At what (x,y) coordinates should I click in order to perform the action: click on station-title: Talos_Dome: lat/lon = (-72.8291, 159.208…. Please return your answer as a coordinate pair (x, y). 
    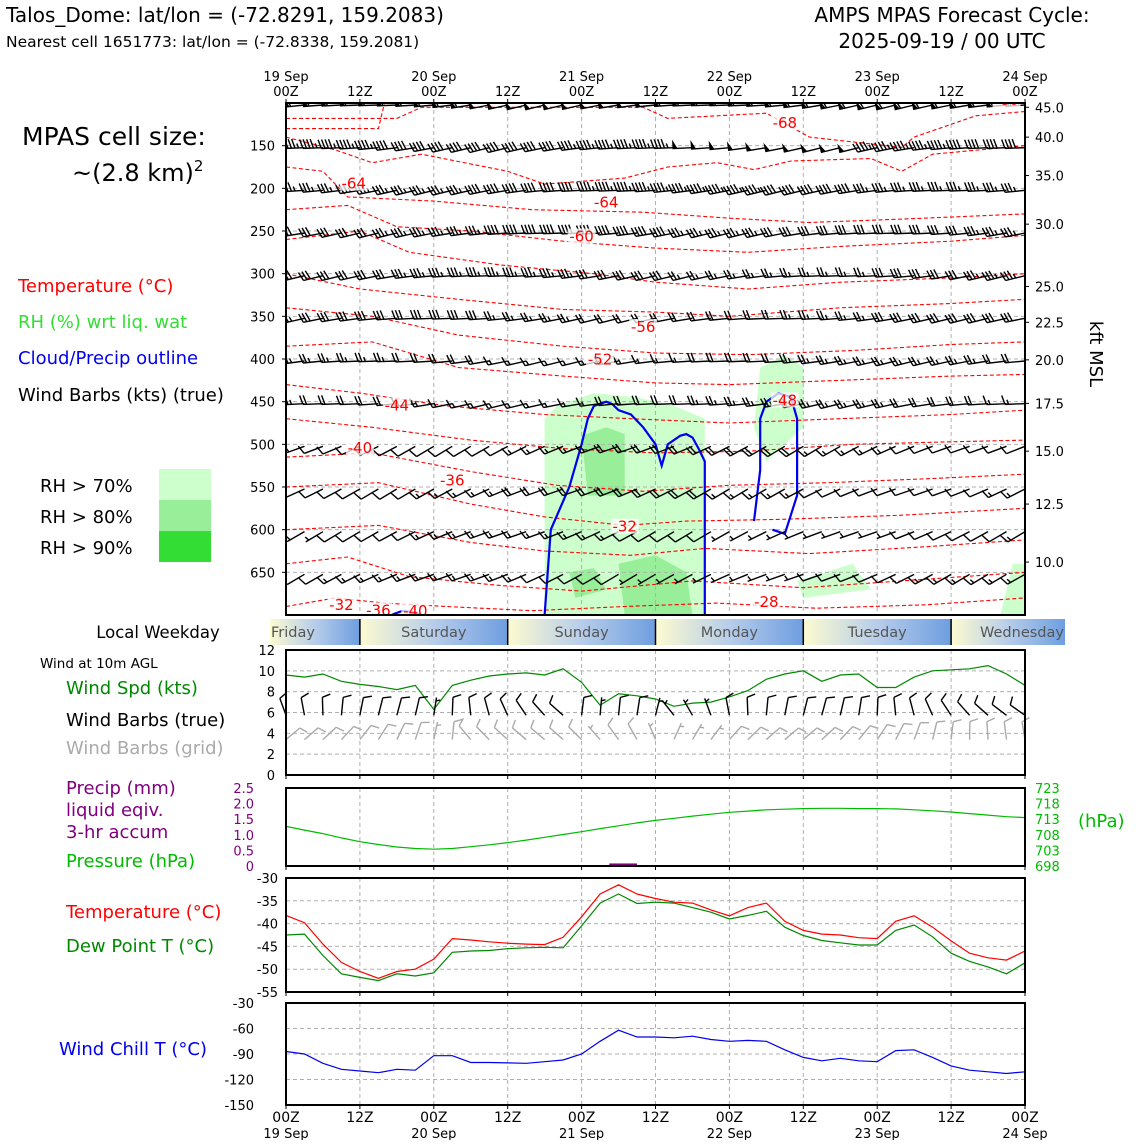
    Looking at the image, I should click on (224, 15).